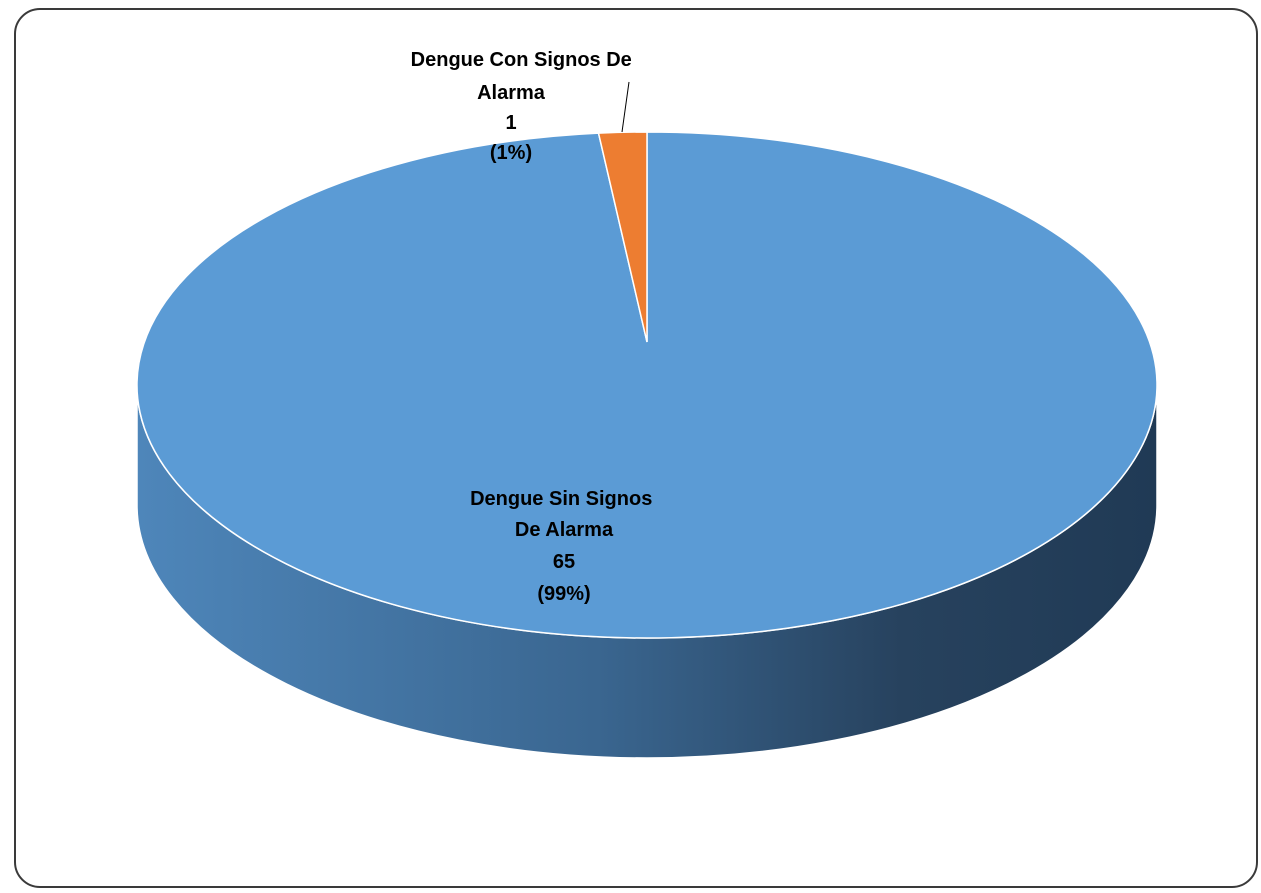  Describe the element at coordinates (511, 93) in the screenshot. I see `label-line: Alarma` at that location.